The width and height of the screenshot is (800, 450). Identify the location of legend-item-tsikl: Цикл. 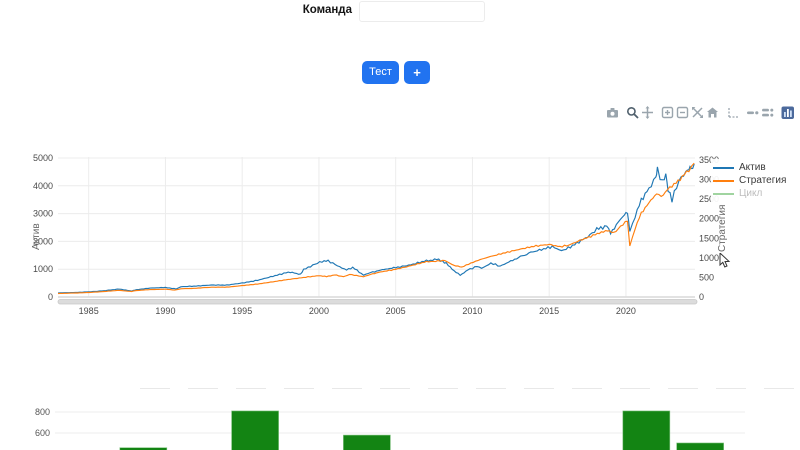
(754, 193).